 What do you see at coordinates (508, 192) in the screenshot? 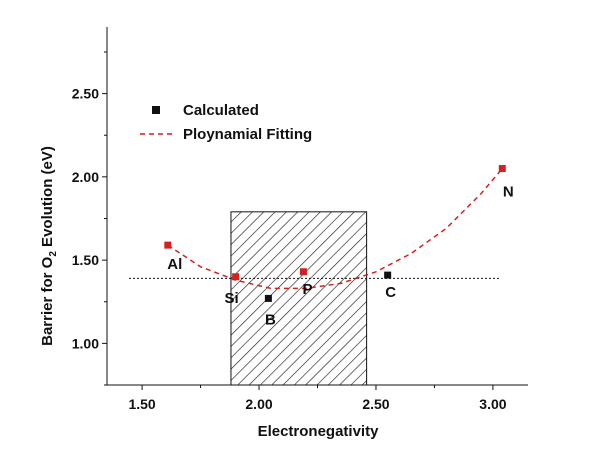
I see `point-label-n: N` at bounding box center [508, 192].